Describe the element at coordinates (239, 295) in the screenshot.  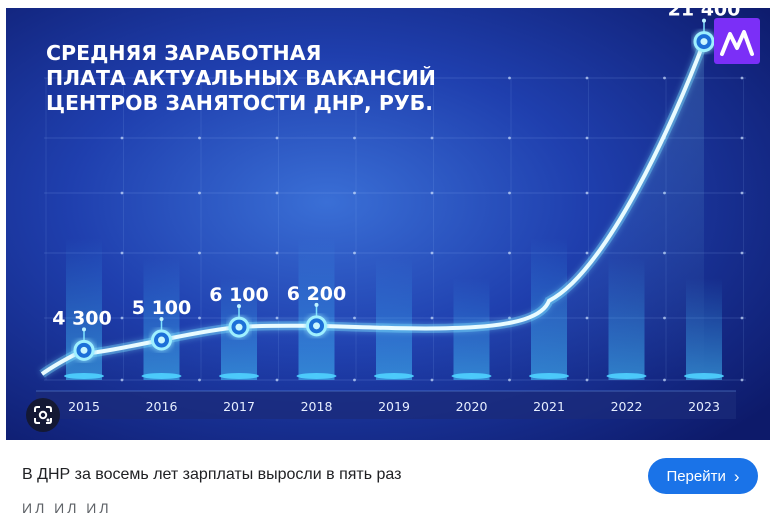
I see `data-label: 6 100` at that location.